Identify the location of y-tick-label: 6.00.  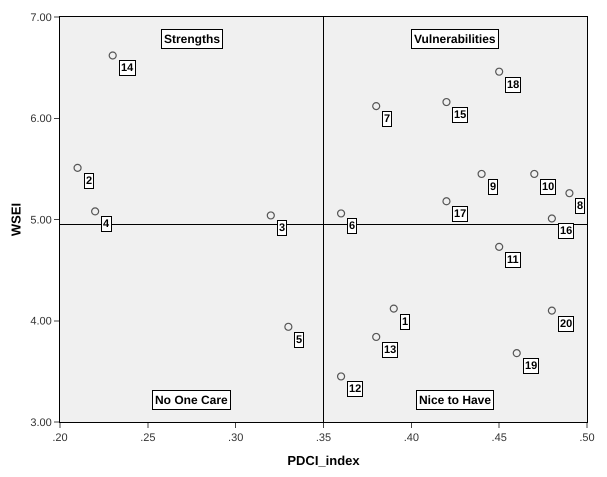
(41, 119).